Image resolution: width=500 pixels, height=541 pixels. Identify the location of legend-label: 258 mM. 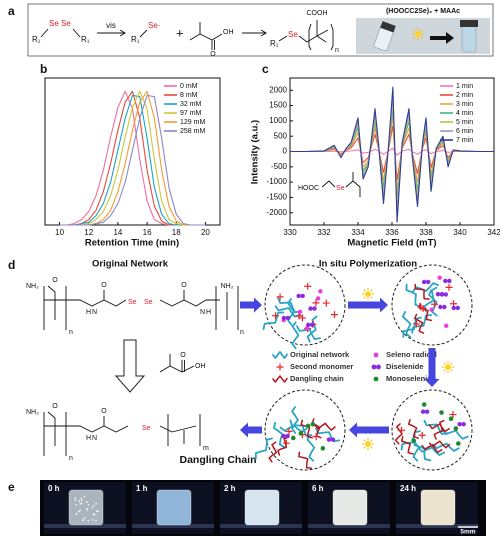
(192, 131).